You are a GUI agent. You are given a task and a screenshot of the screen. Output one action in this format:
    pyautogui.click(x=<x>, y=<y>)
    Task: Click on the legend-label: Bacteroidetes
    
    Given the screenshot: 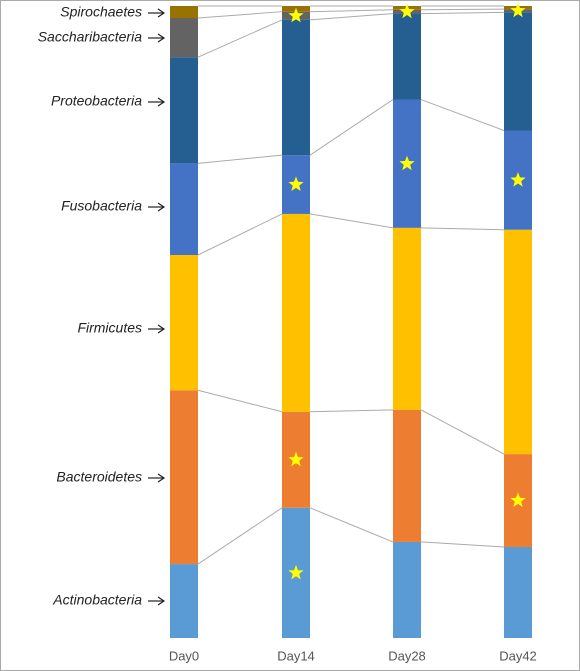 What is the action you would take?
    pyautogui.click(x=99, y=477)
    